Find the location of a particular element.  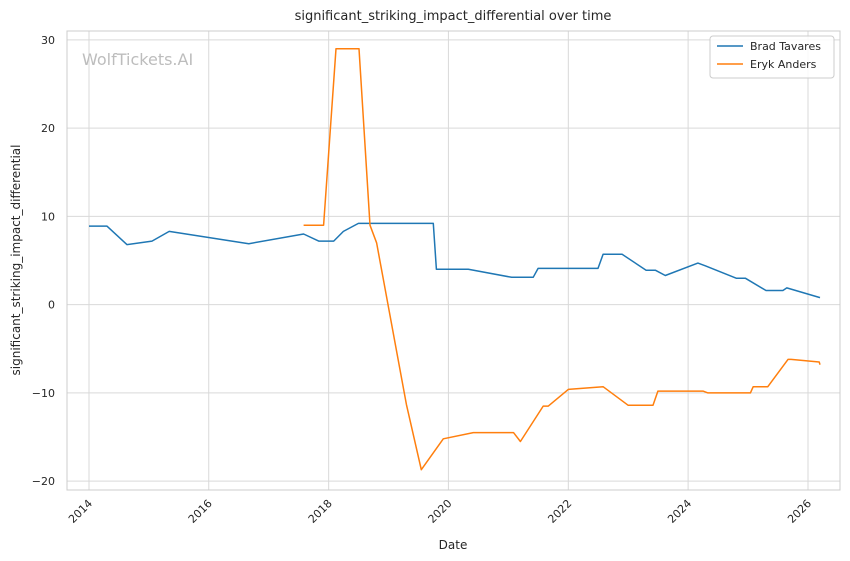

y-tick-label: 10 is located at coordinates (48, 216).